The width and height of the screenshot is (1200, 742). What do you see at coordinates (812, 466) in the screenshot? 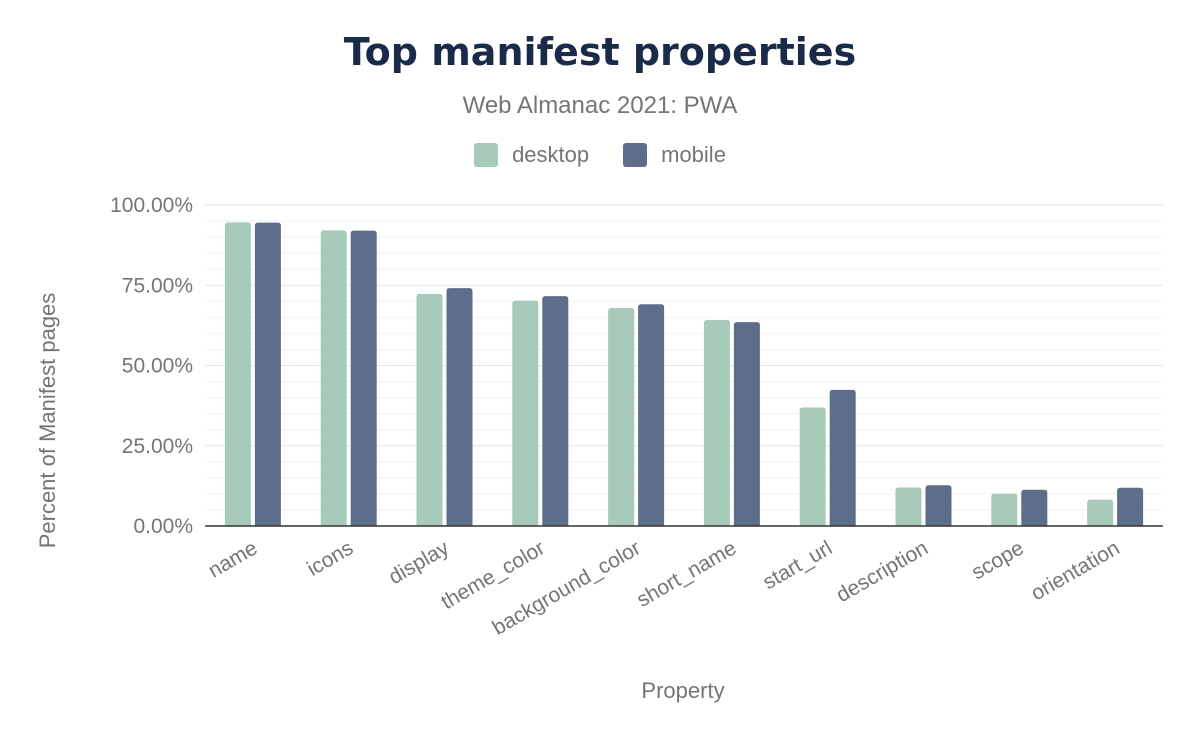
I see `bar-desktop-start_url` at bounding box center [812, 466].